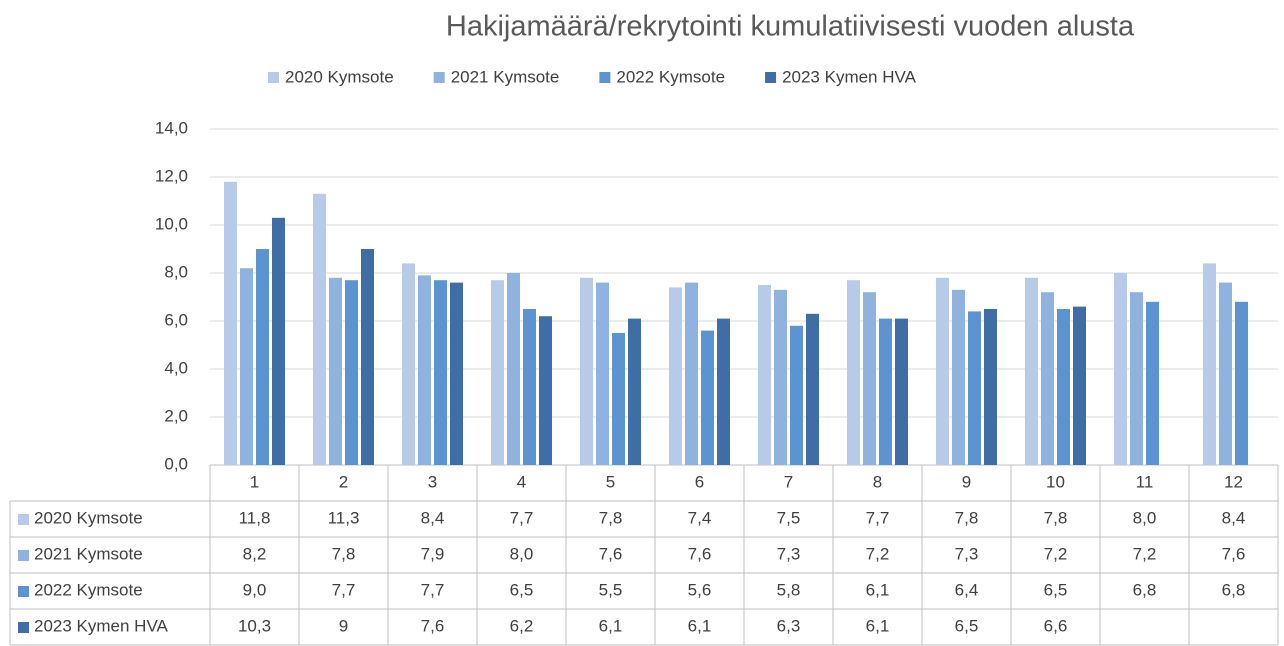 The height and width of the screenshot is (646, 1284). Describe the element at coordinates (254, 625) in the screenshot. I see `table-value: 10,3` at that location.